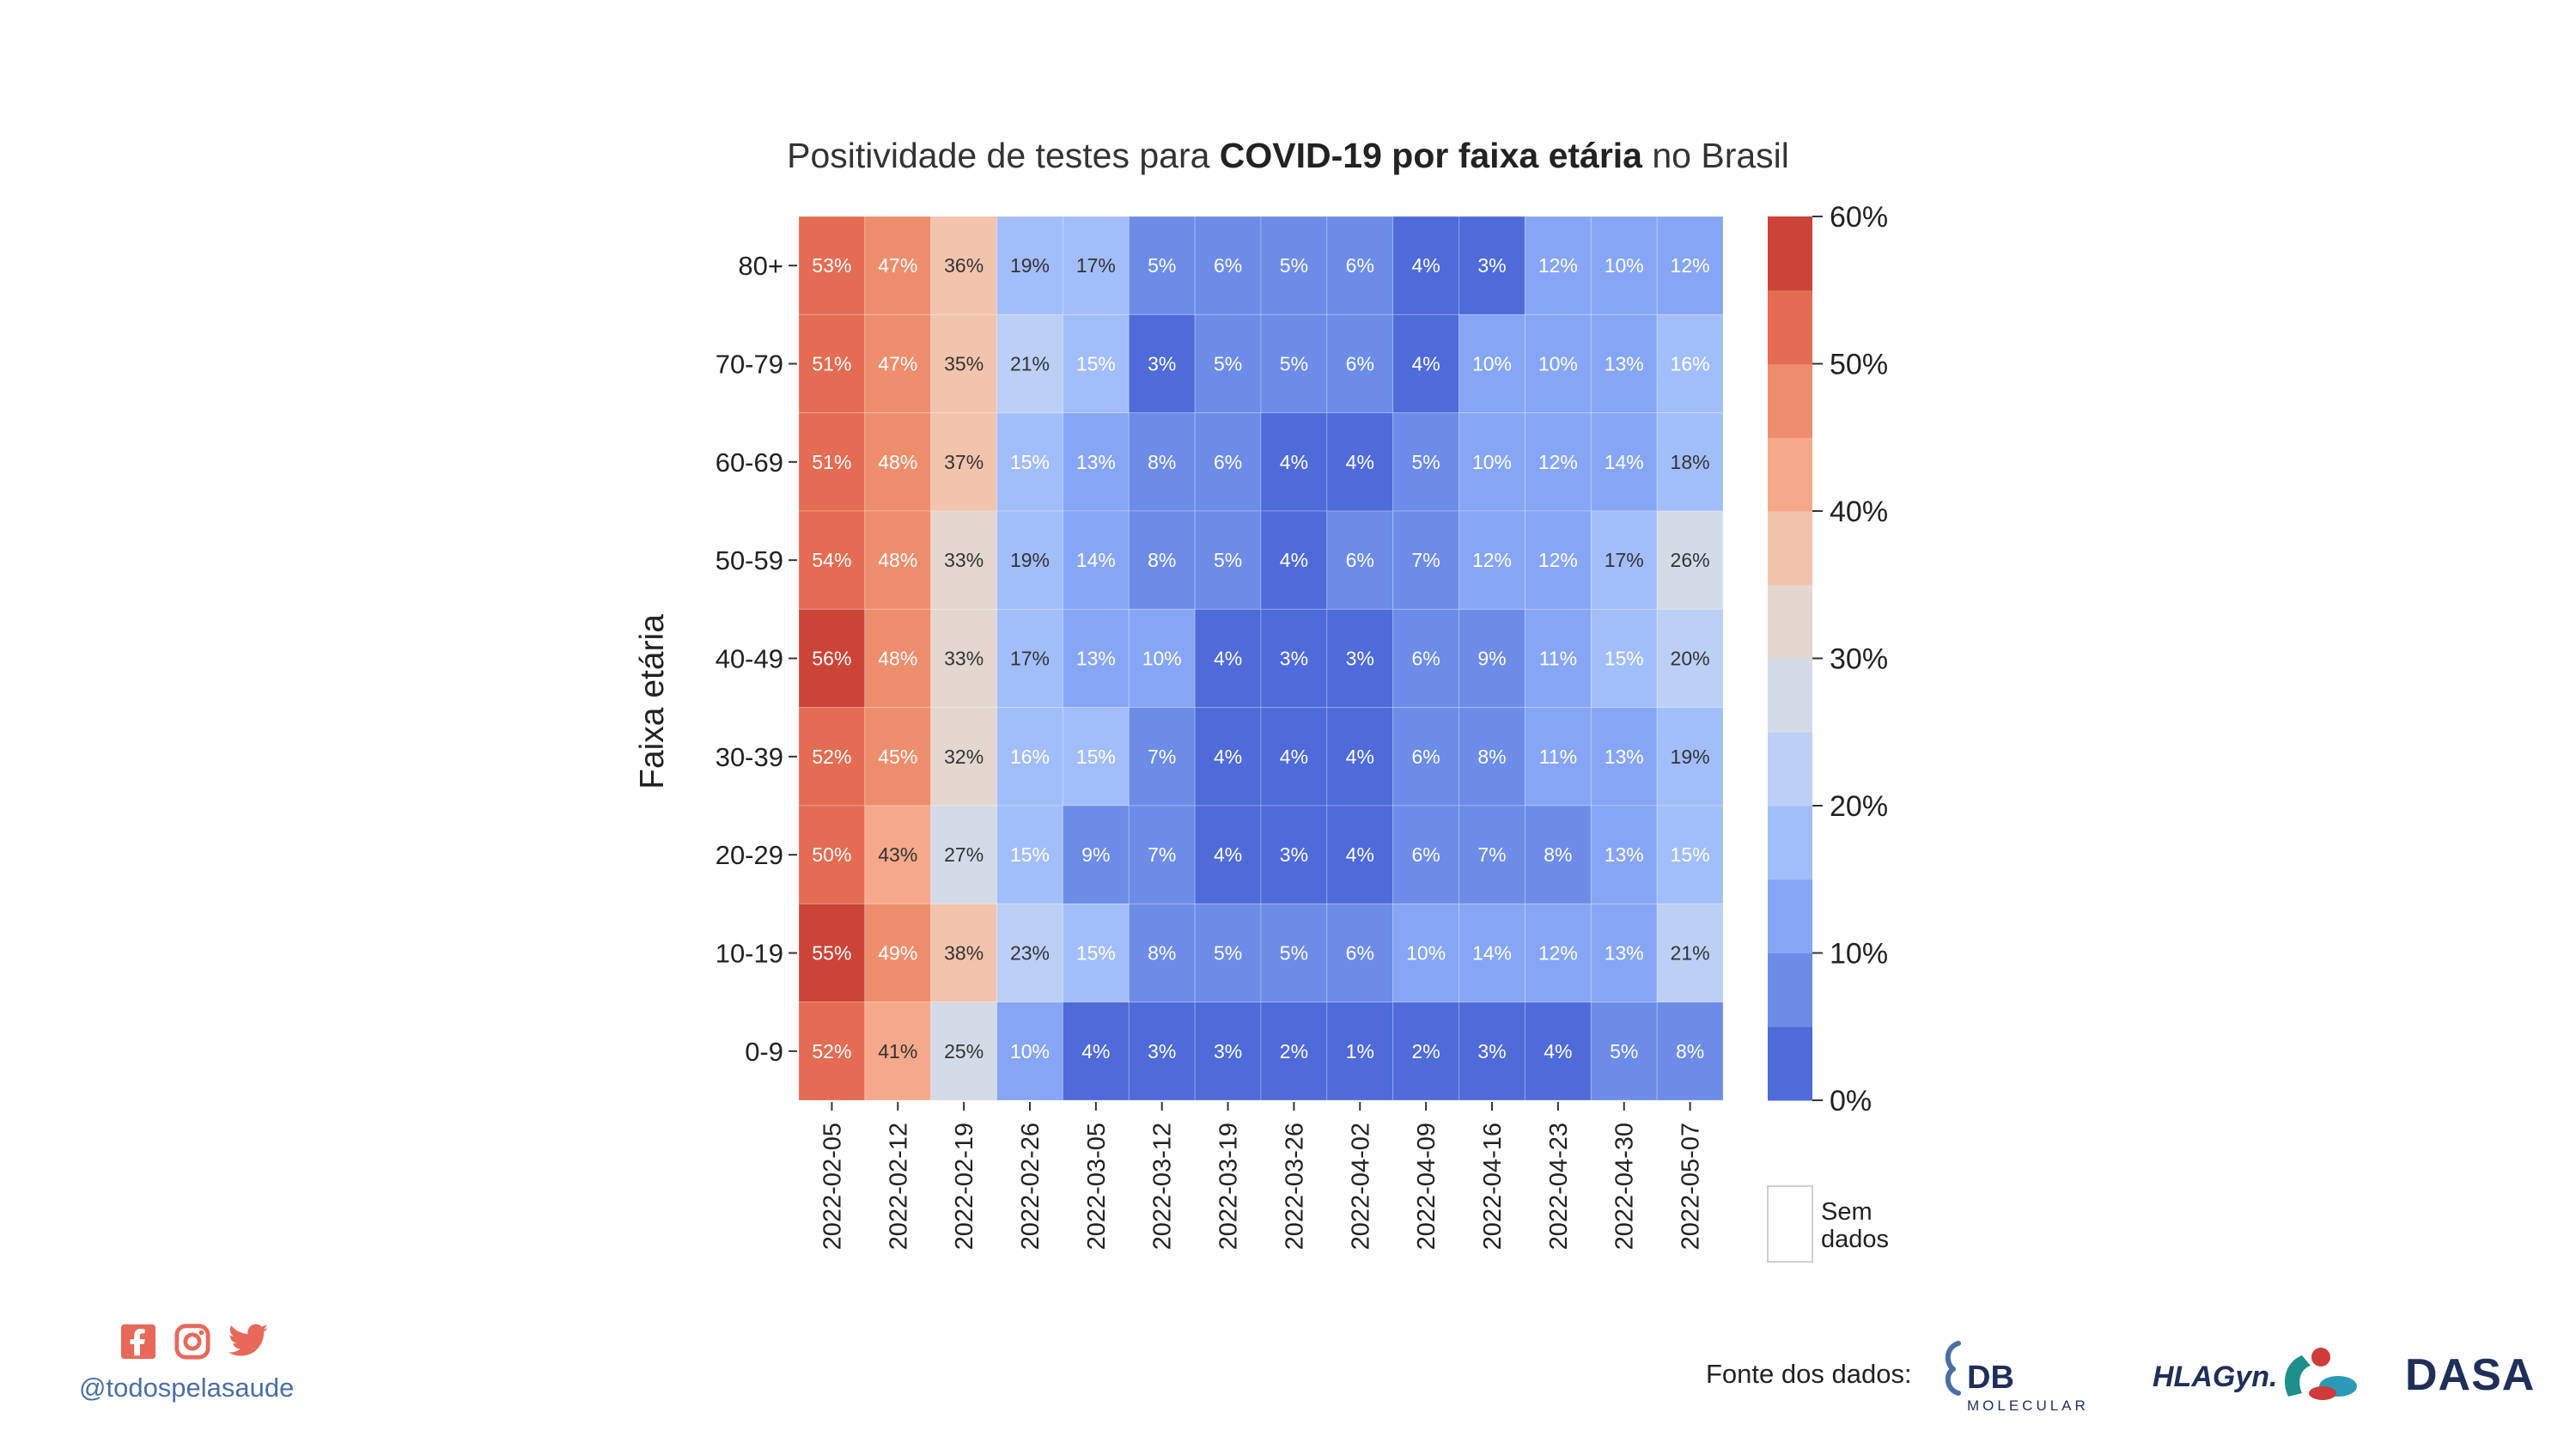 Image resolution: width=2576 pixels, height=1449 pixels. Describe the element at coordinates (1859, 365) in the screenshot. I see `colorbar-tick-label: 50%` at that location.